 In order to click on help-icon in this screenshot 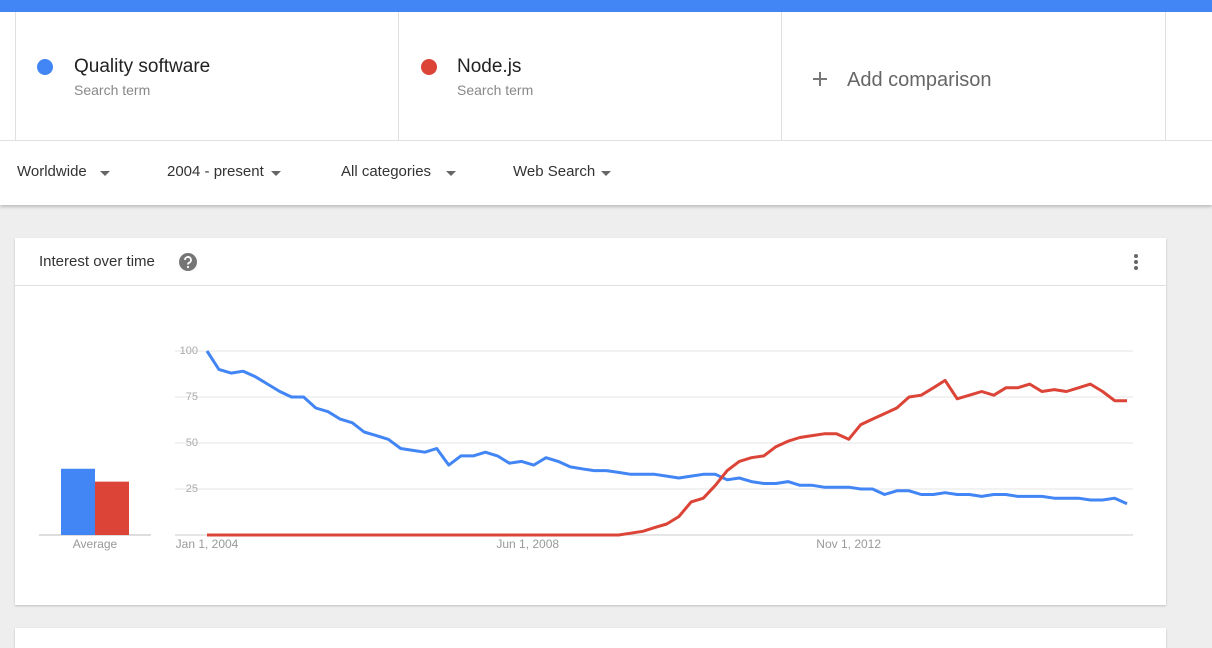, I will do `click(188, 262)`.